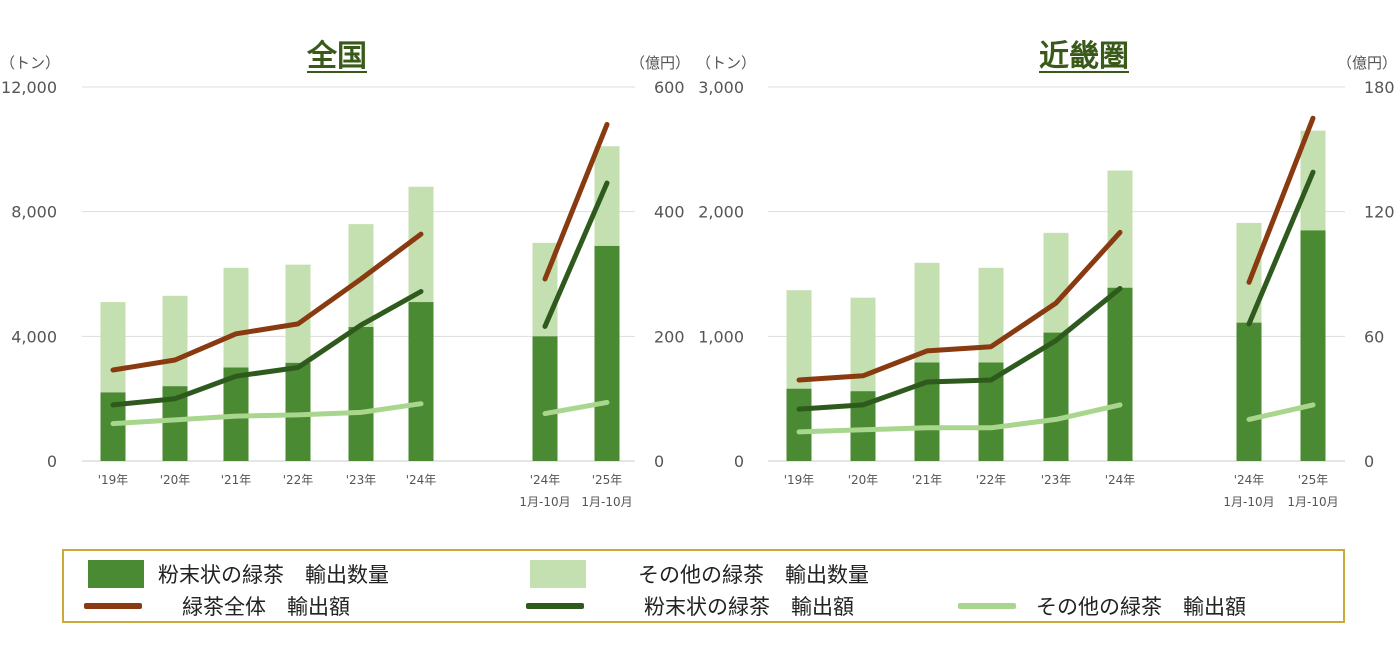 Image resolution: width=1400 pixels, height=660 pixels. What do you see at coordinates (1374, 336) in the screenshot?
I see `y-tick-right: 60` at bounding box center [1374, 336].